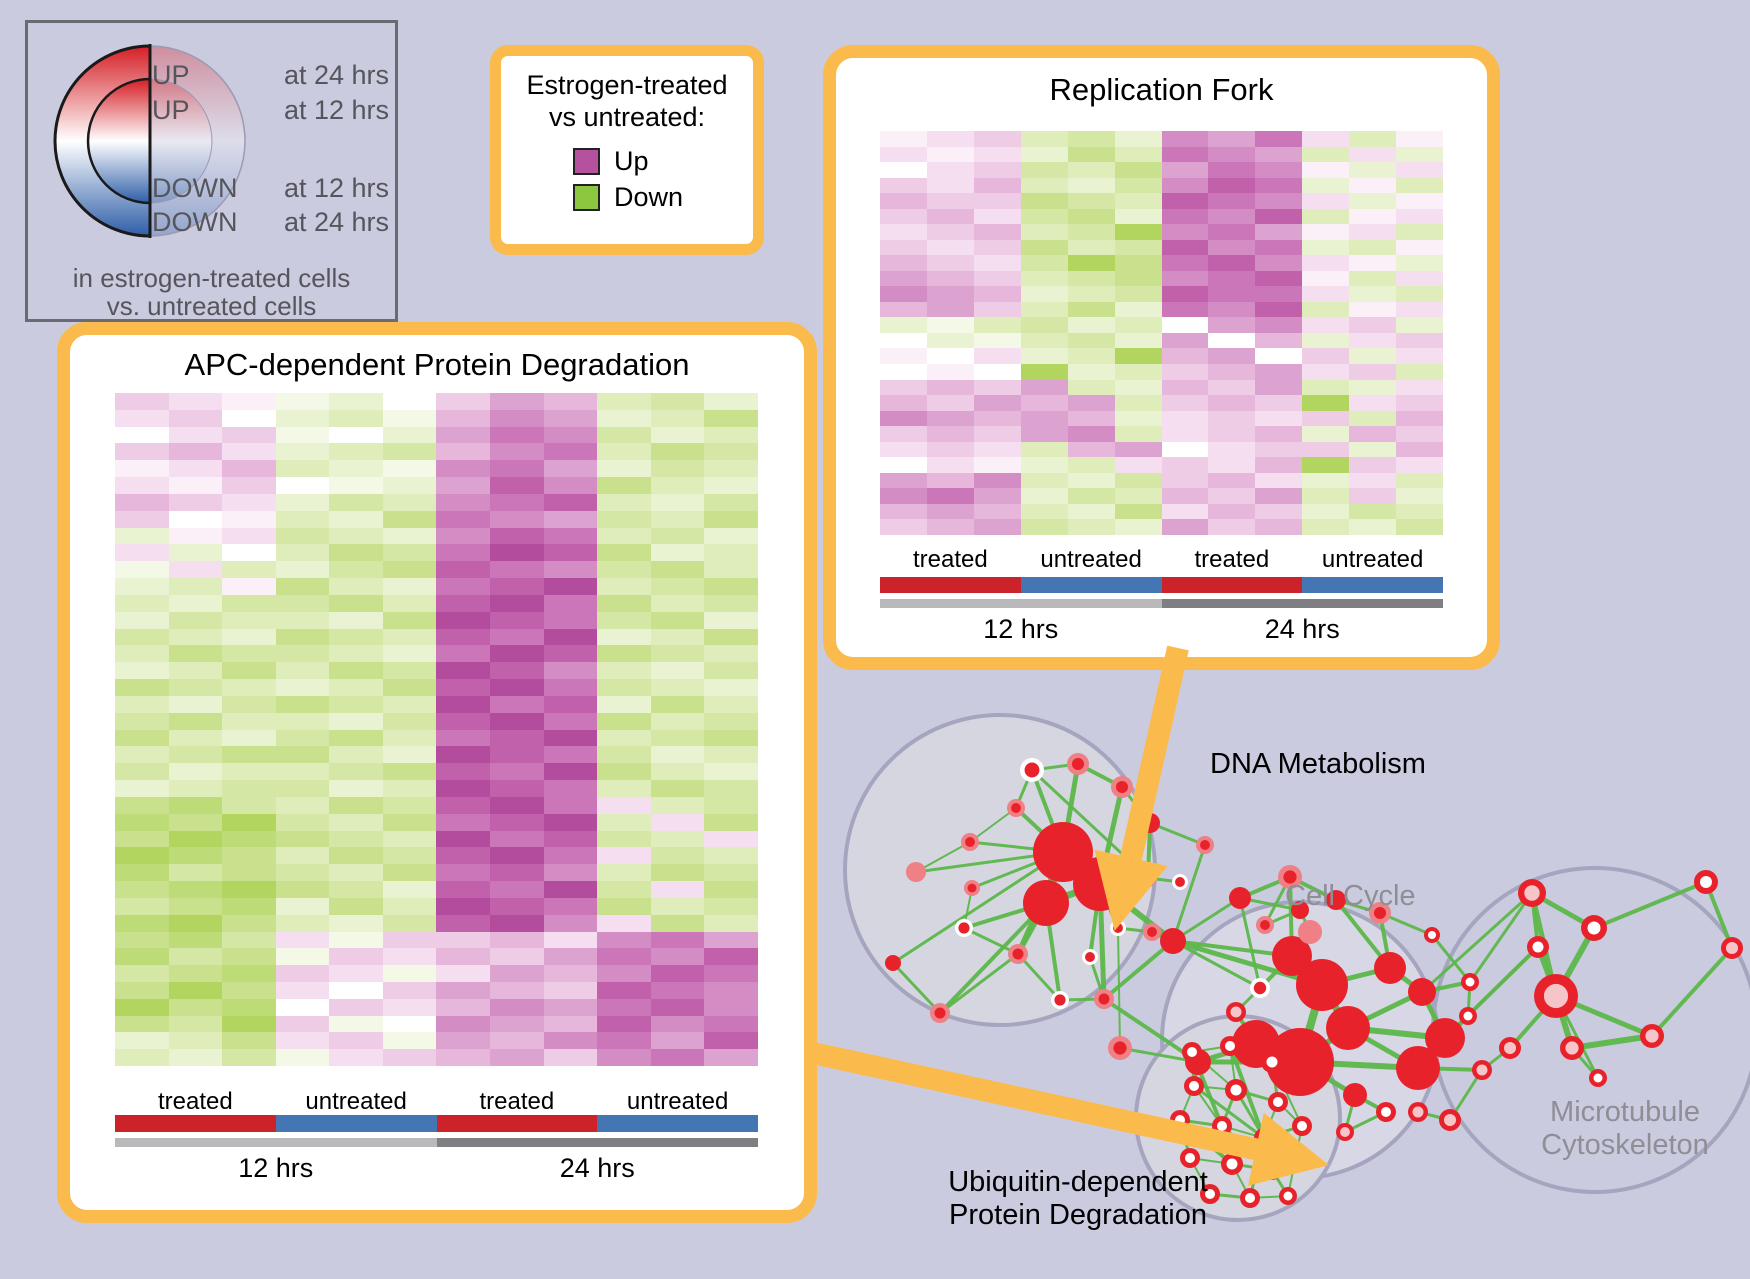 The height and width of the screenshot is (1279, 1750). What do you see at coordinates (1162, 333) in the screenshot?
I see `rf-heatmap` at bounding box center [1162, 333].